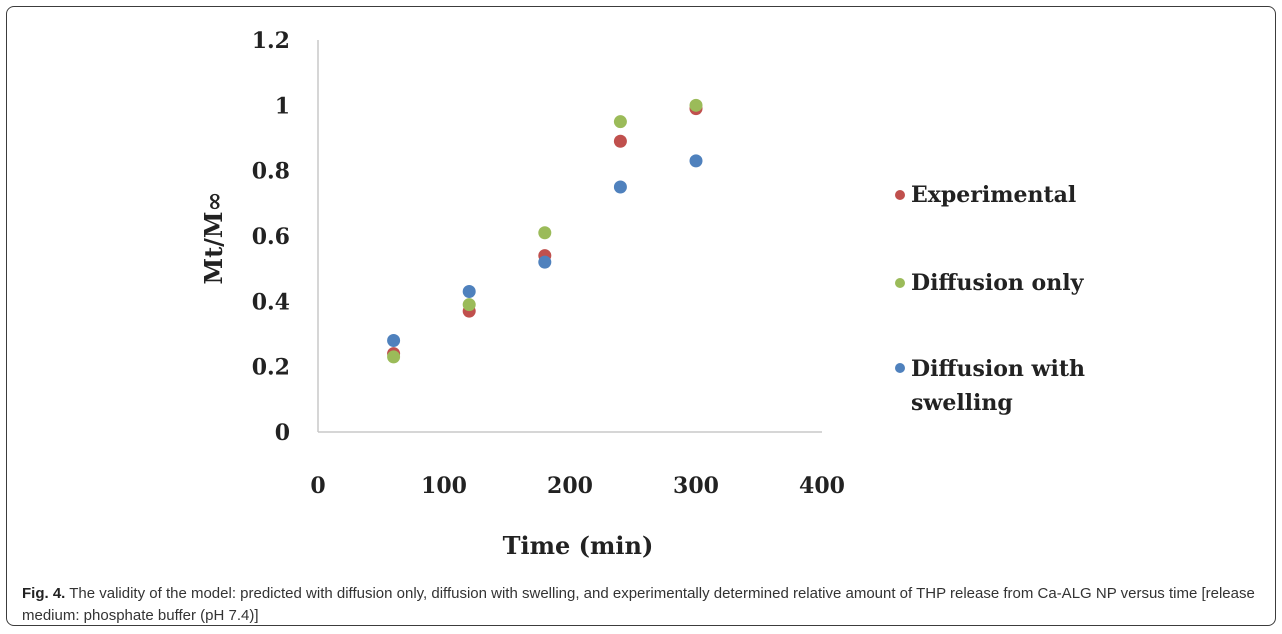 This screenshot has height=634, width=1282. I want to click on legend-label-diffusion-only: Diffusion only, so click(998, 283).